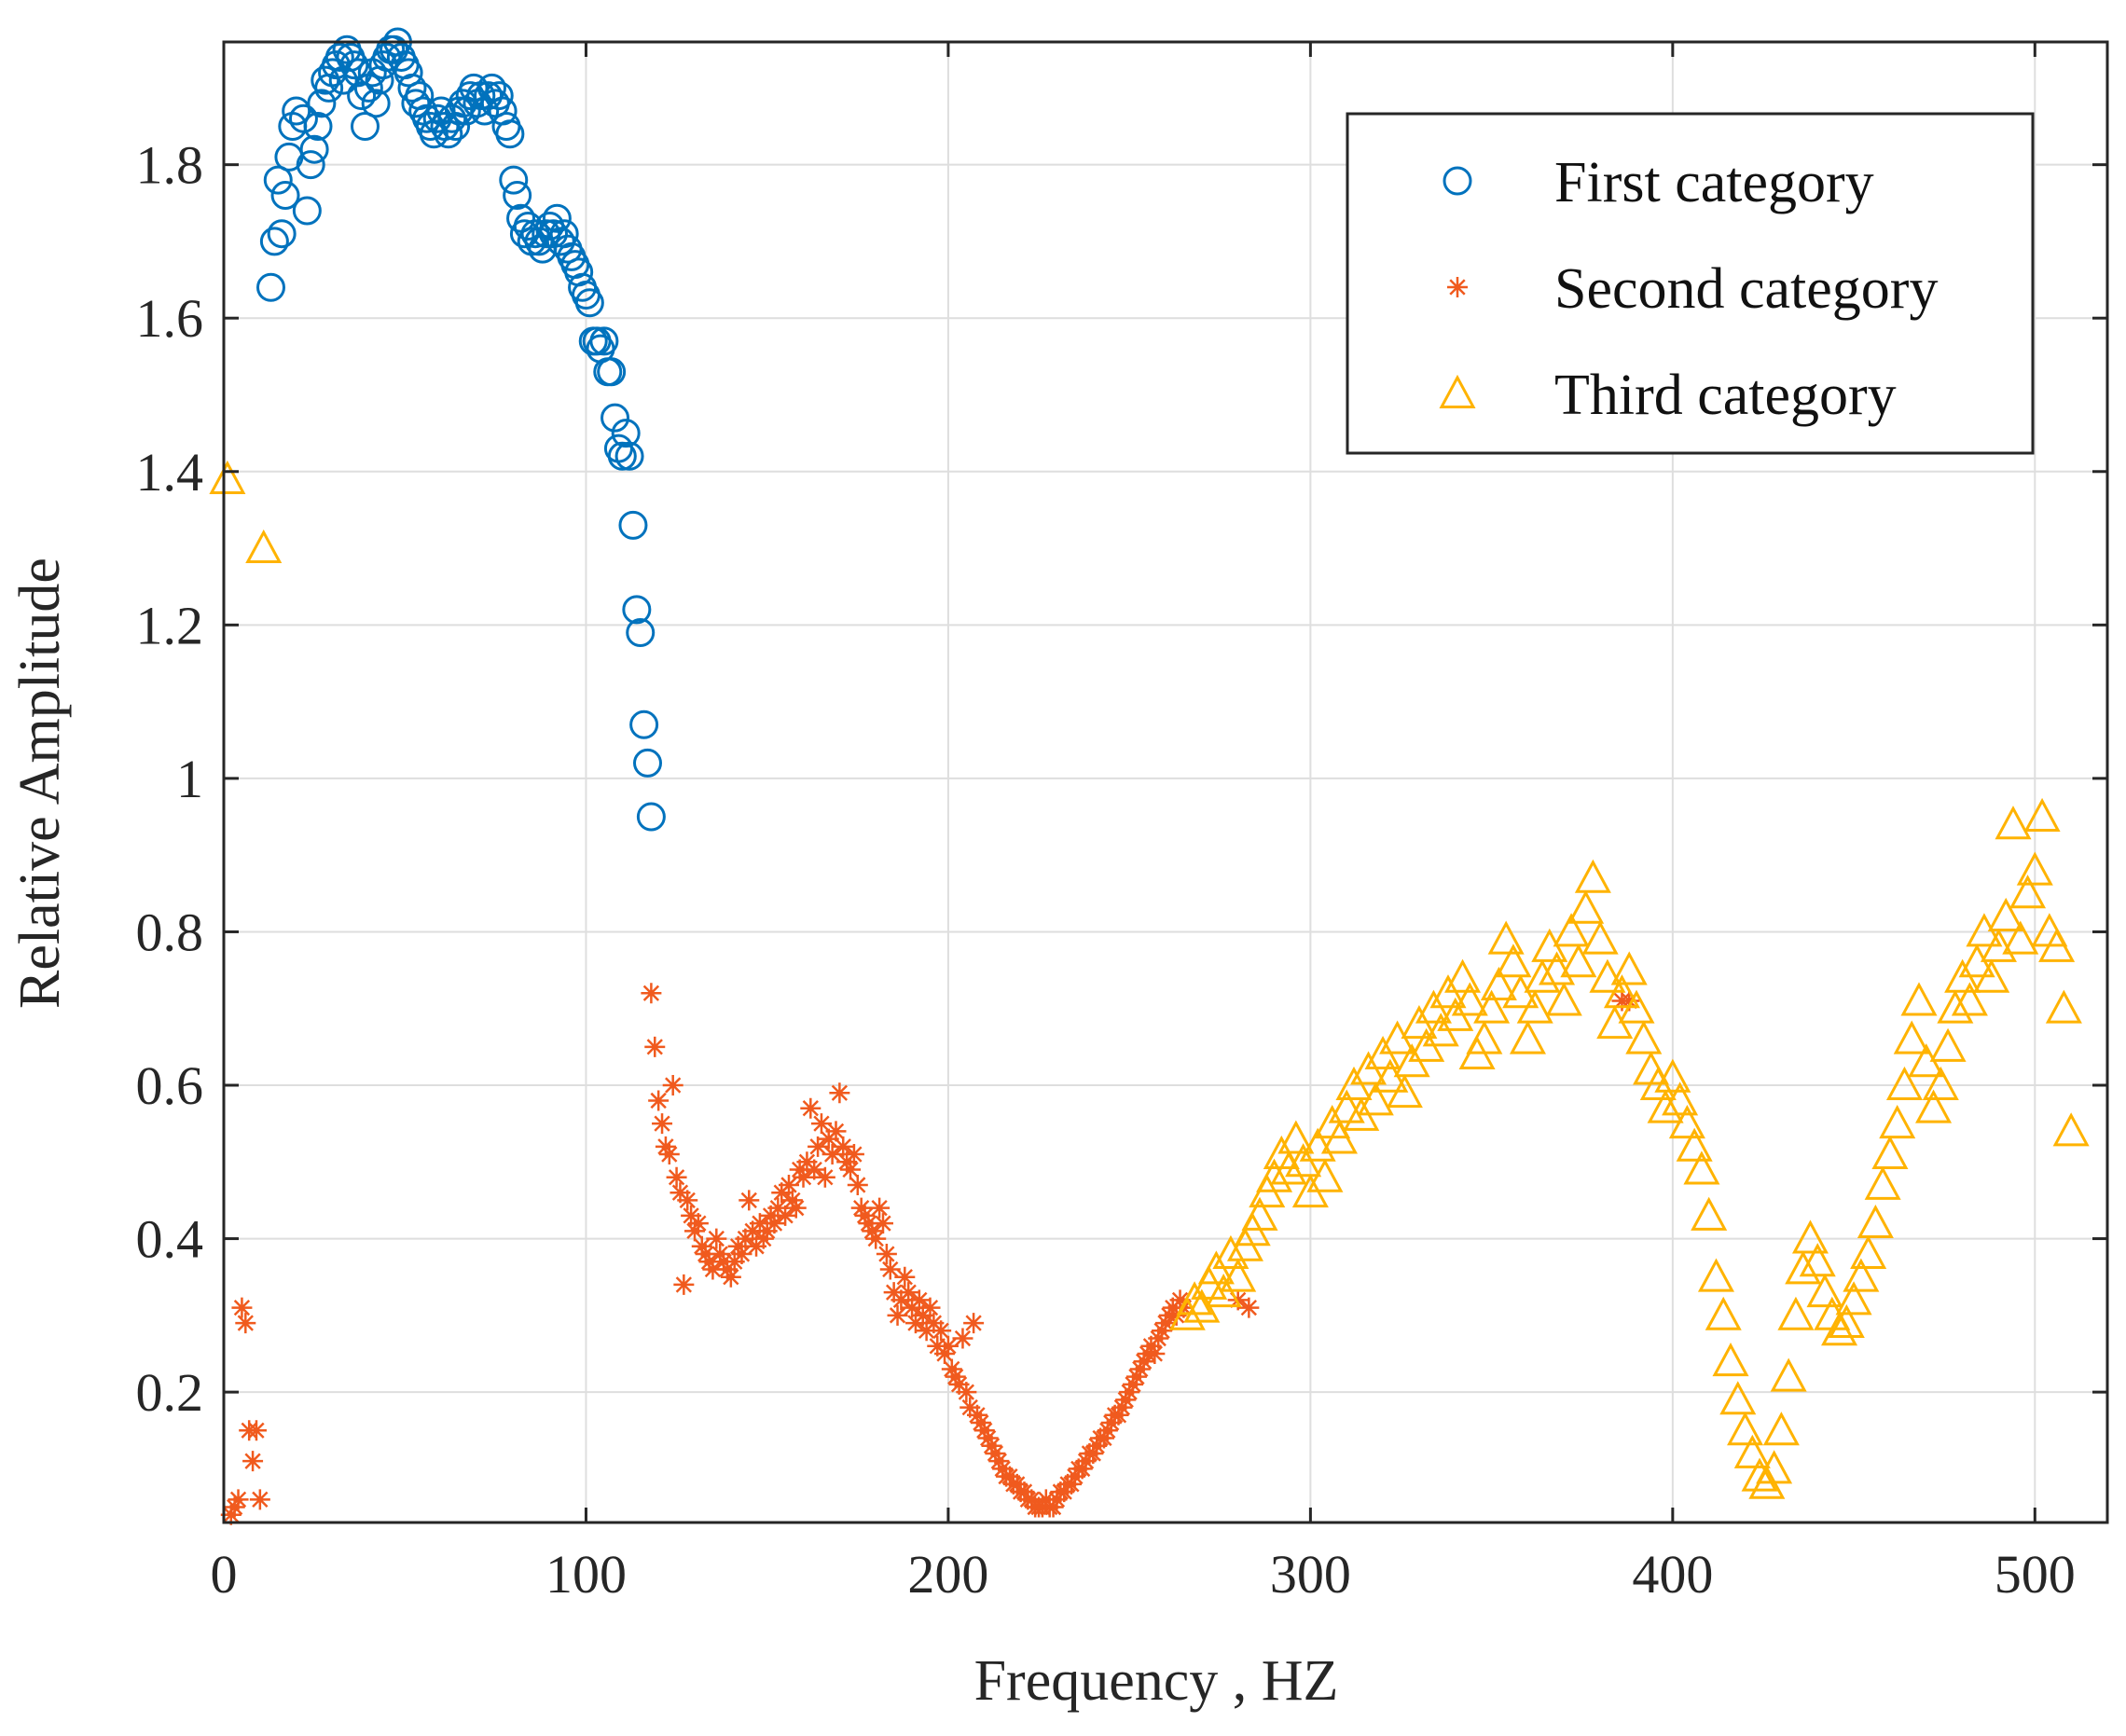  Describe the element at coordinates (170, 318) in the screenshot. I see `y-tick-label: 1.6` at that location.